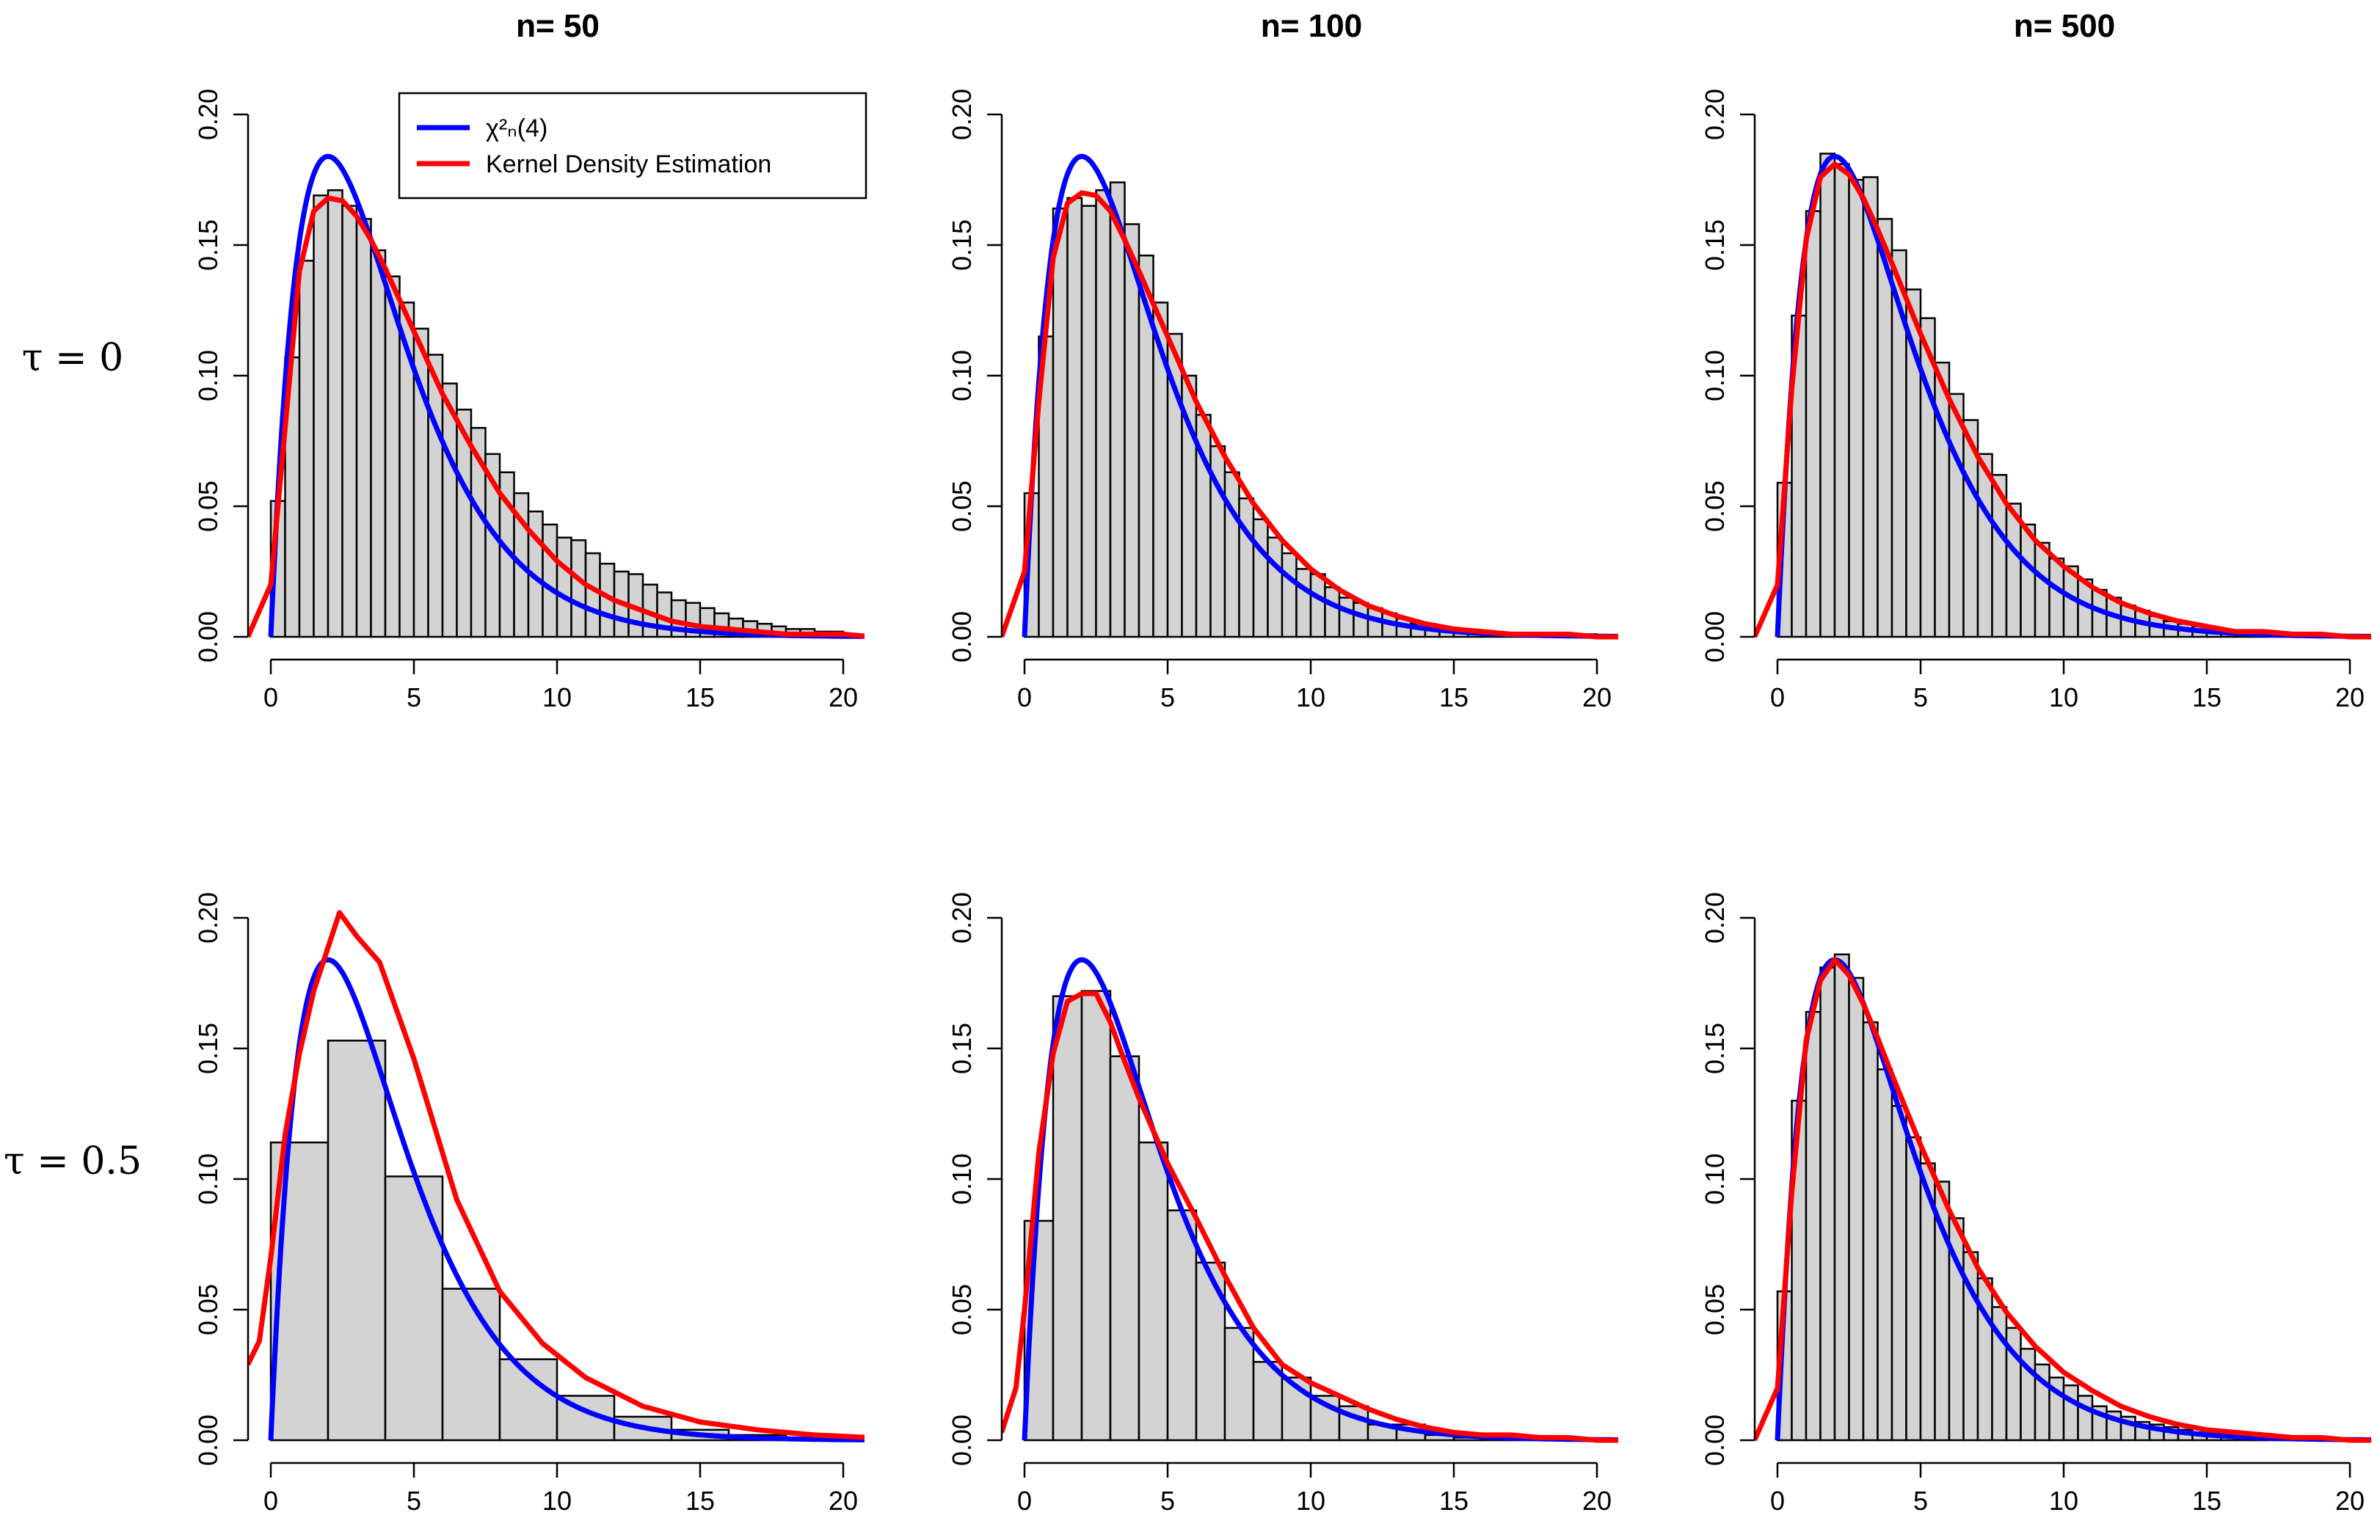 This screenshot has height=1540, width=2380. I want to click on legend-box, so click(632, 146).